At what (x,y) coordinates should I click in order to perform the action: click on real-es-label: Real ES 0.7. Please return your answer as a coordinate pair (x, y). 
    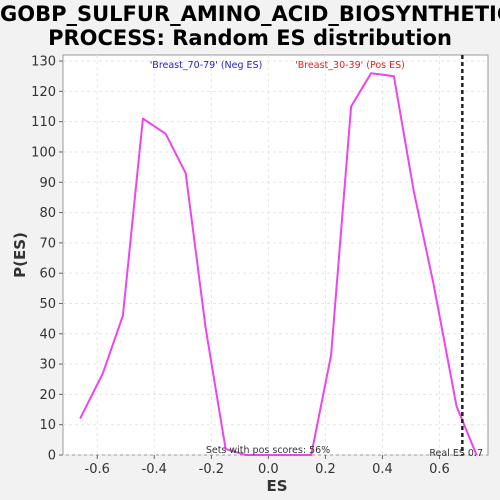
    Looking at the image, I should click on (456, 453).